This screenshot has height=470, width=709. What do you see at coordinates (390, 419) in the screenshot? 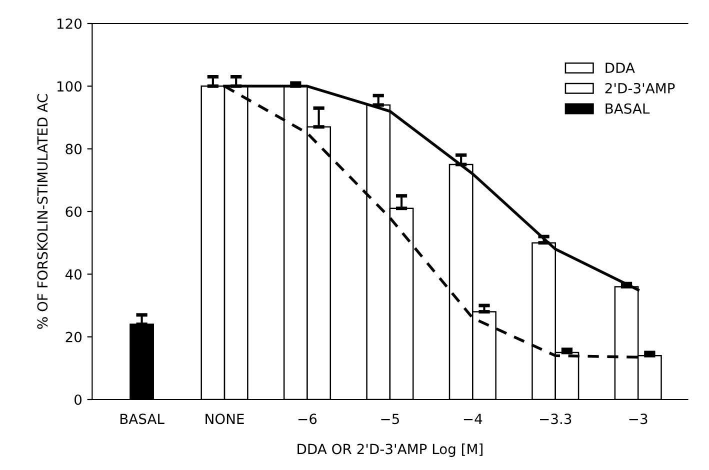
I see `x-tick-label: −5` at bounding box center [390, 419].